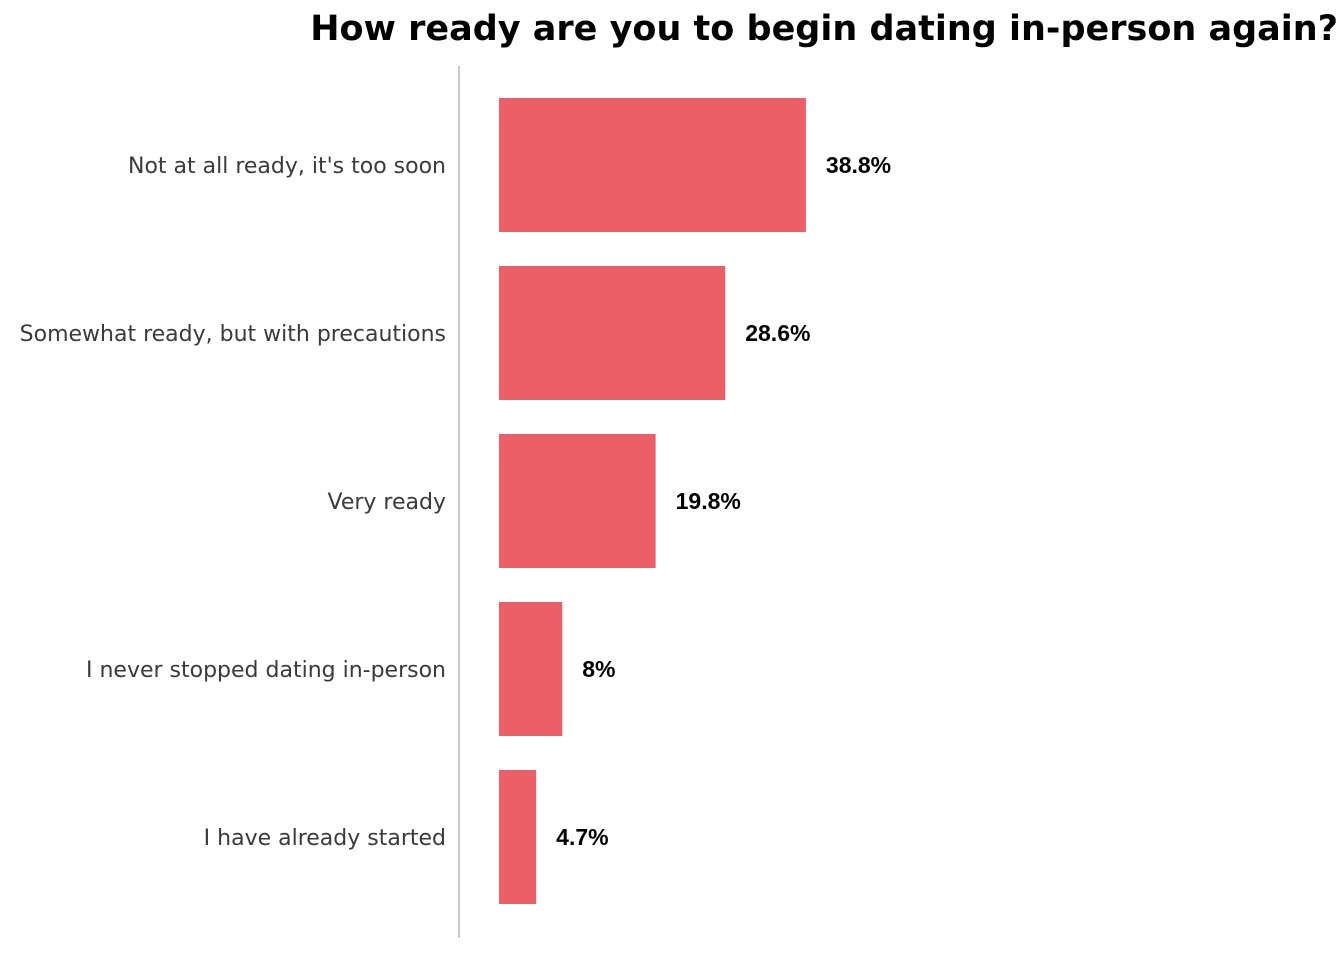 This screenshot has width=1344, height=960. Describe the element at coordinates (582, 837) in the screenshot. I see `value-label: 4.7%` at that location.